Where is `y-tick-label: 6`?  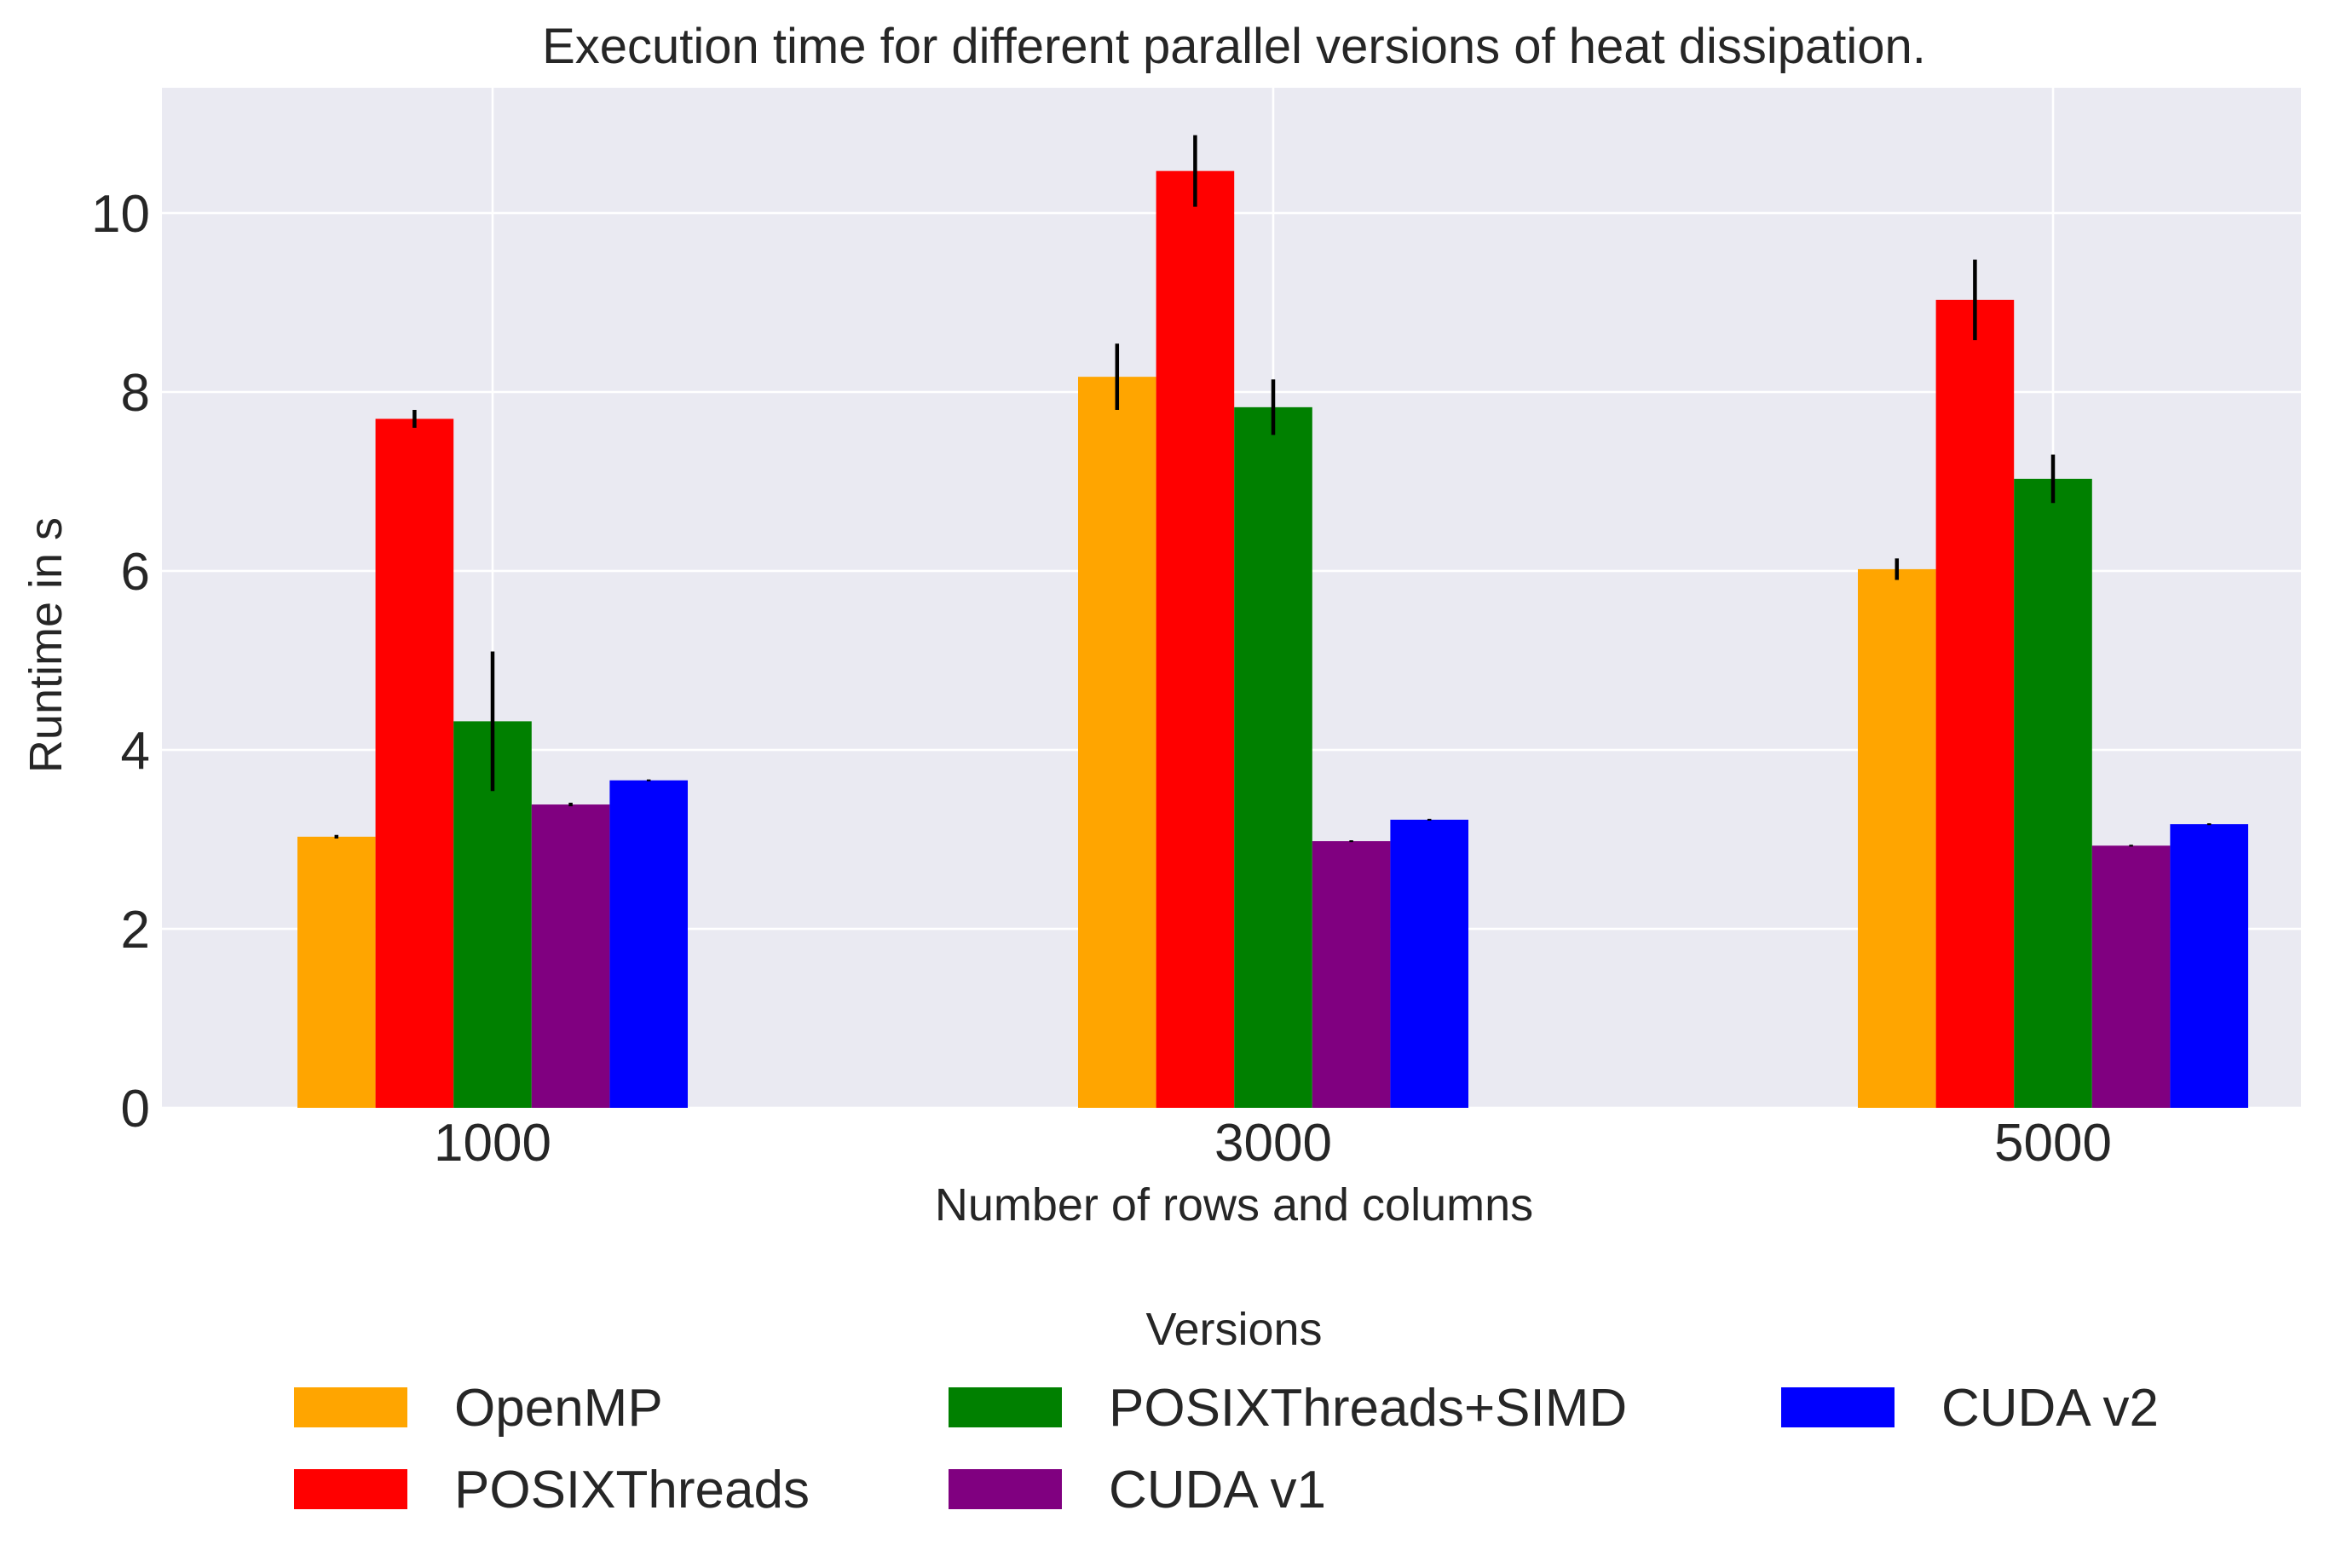 y-tick-label: 6 is located at coordinates (135, 573).